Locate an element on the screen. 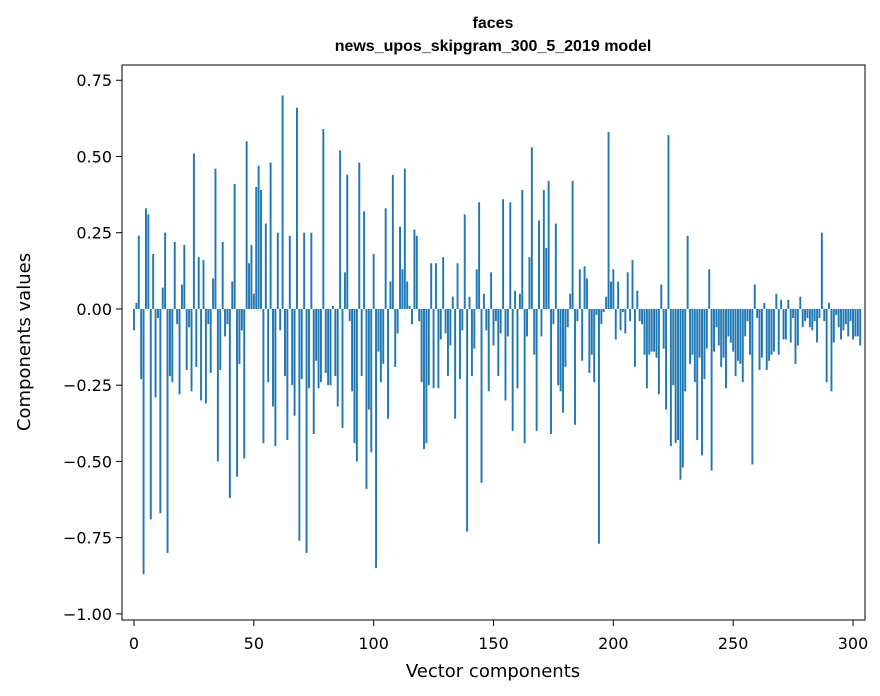 This screenshot has width=880, height=696. x-tick-label: 0 is located at coordinates (134, 643).